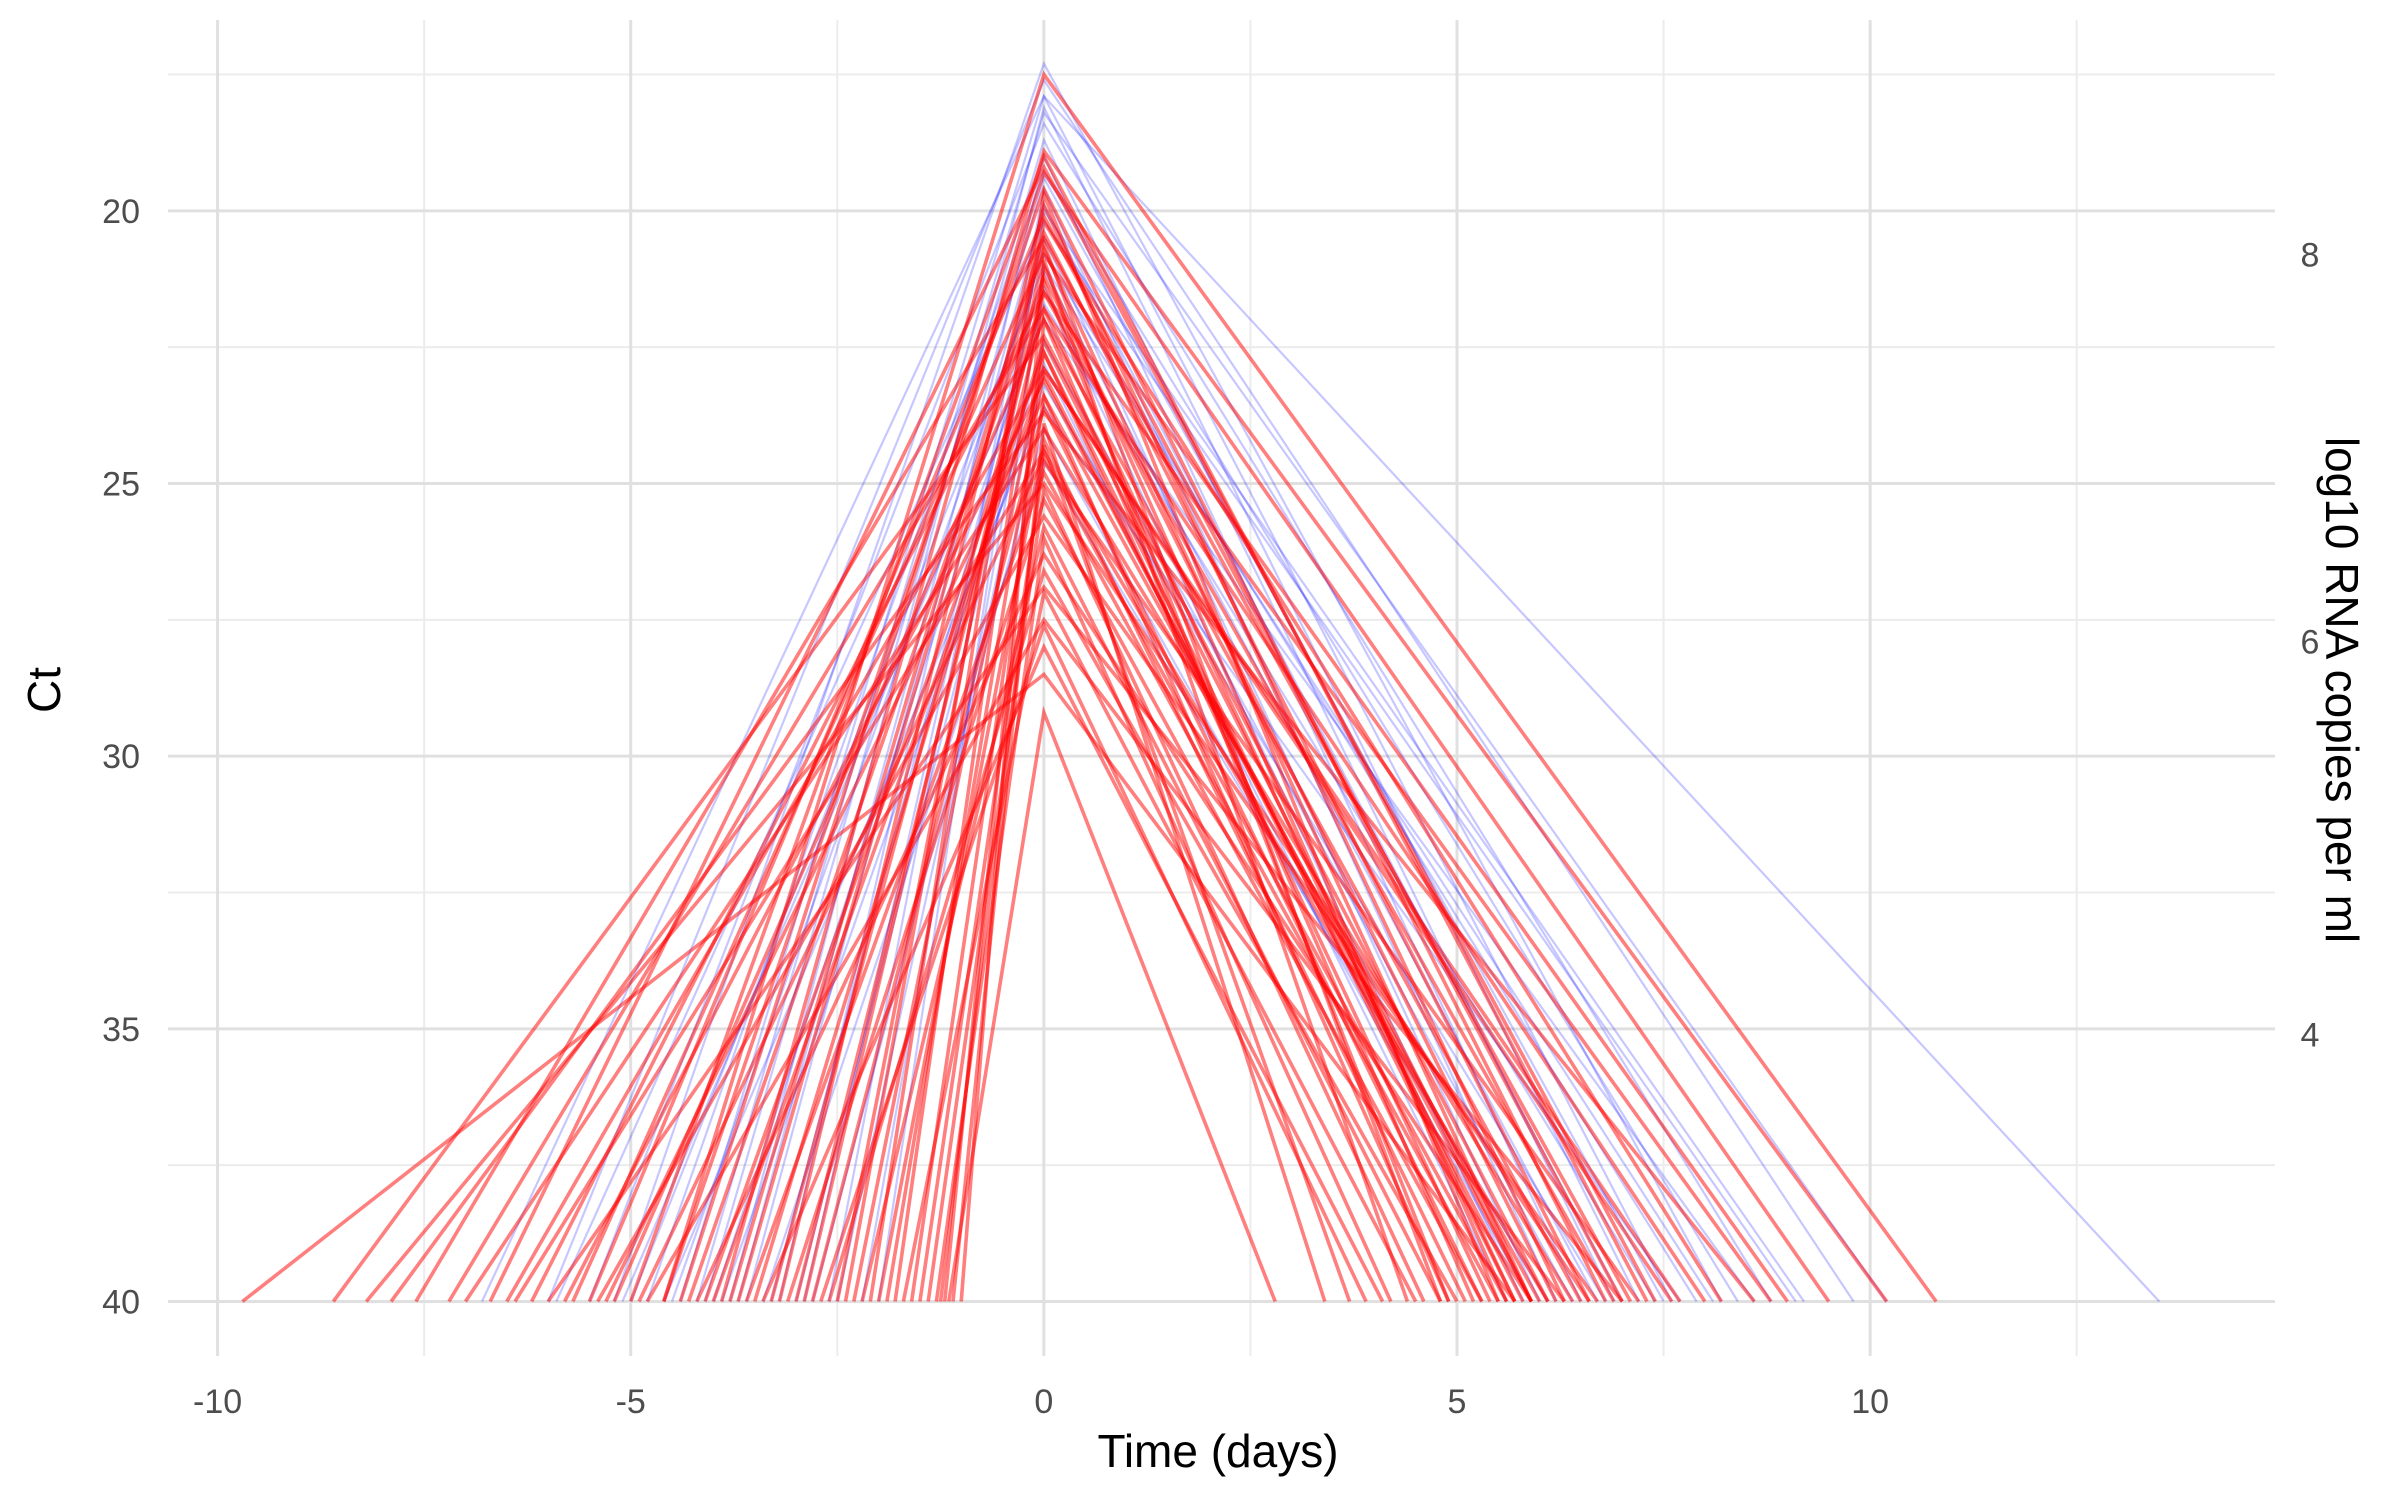  Describe the element at coordinates (121, 1030) in the screenshot. I see `y-tick-label: 35` at that location.